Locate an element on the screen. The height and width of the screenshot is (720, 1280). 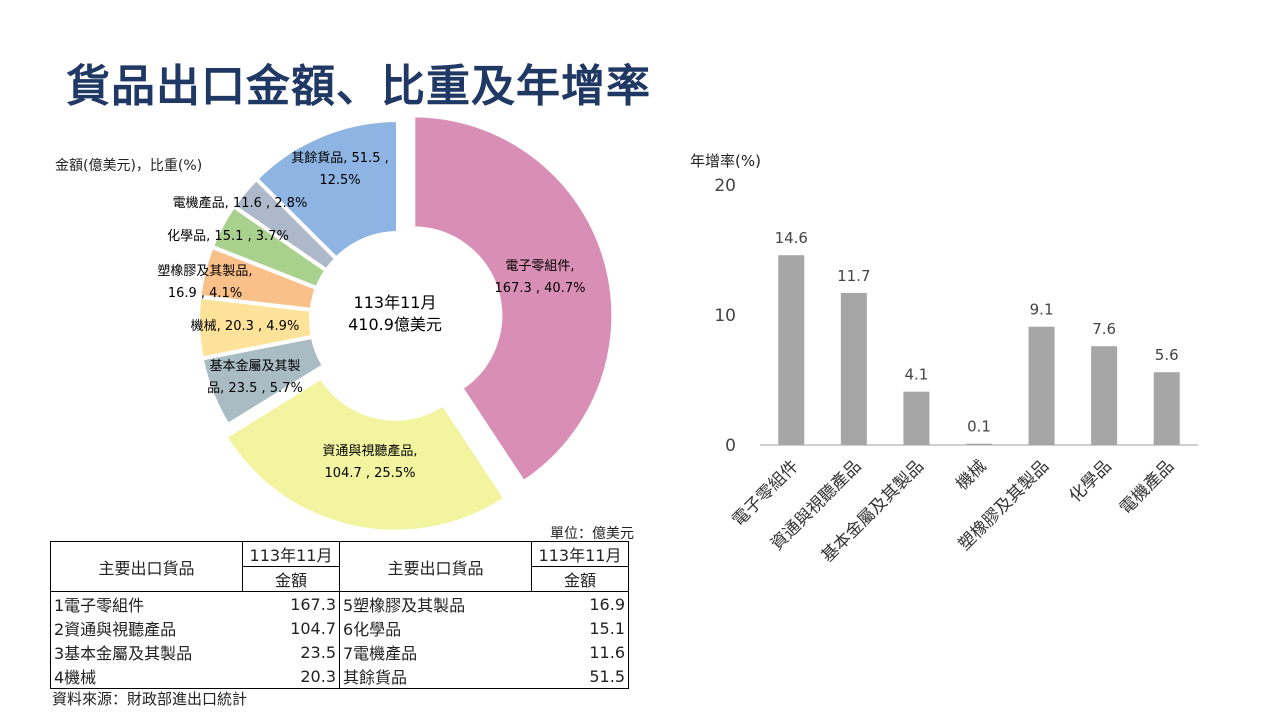
bar-value-label: 11.7 is located at coordinates (853, 276).